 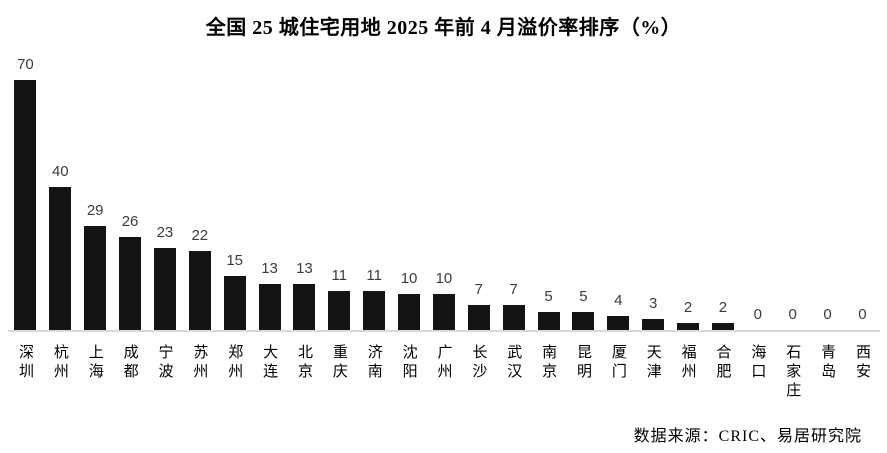 I want to click on category-cell: 天津, so click(x=653, y=363).